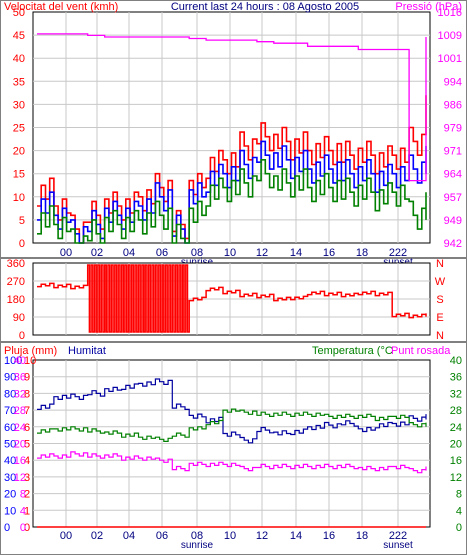  I want to click on pressure-y-tick-label: 971, so click(453, 152).